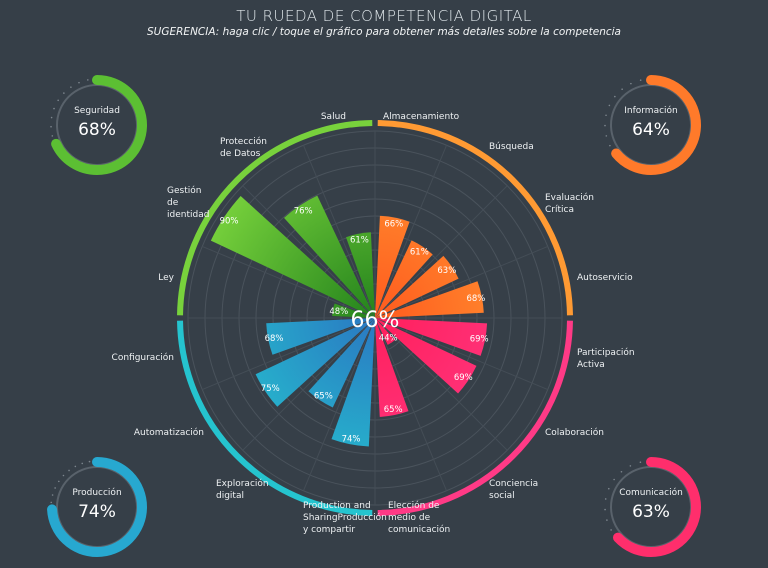 The image size is (768, 568). I want to click on value-label: 68%, so click(475, 299).